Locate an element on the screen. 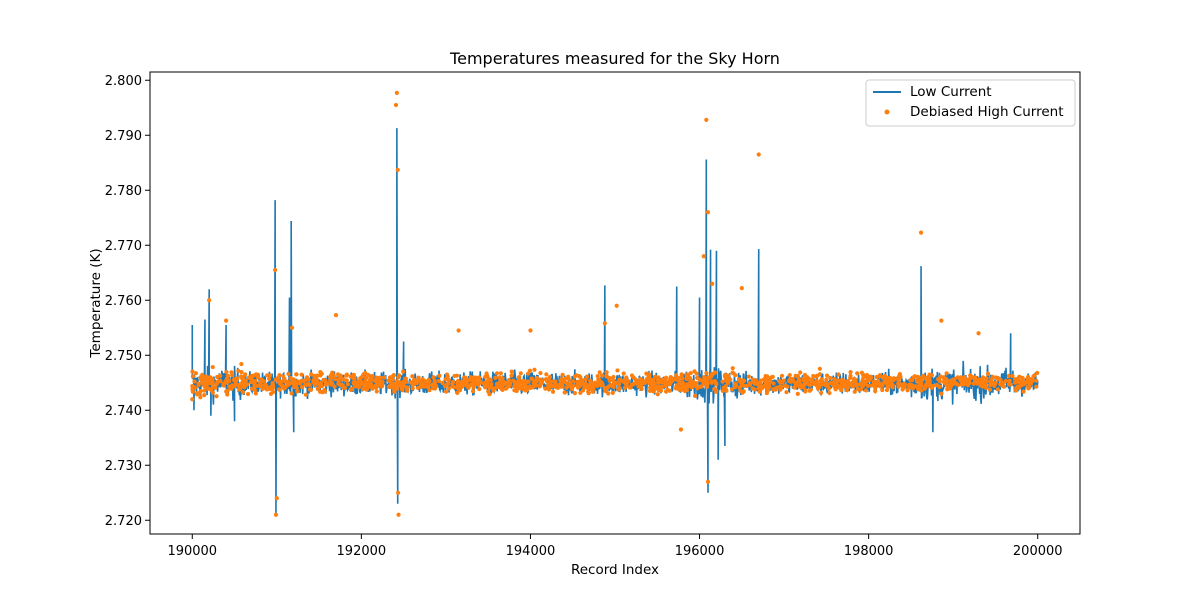 The image size is (1200, 600). x-axis-label: Record Index is located at coordinates (615, 570).